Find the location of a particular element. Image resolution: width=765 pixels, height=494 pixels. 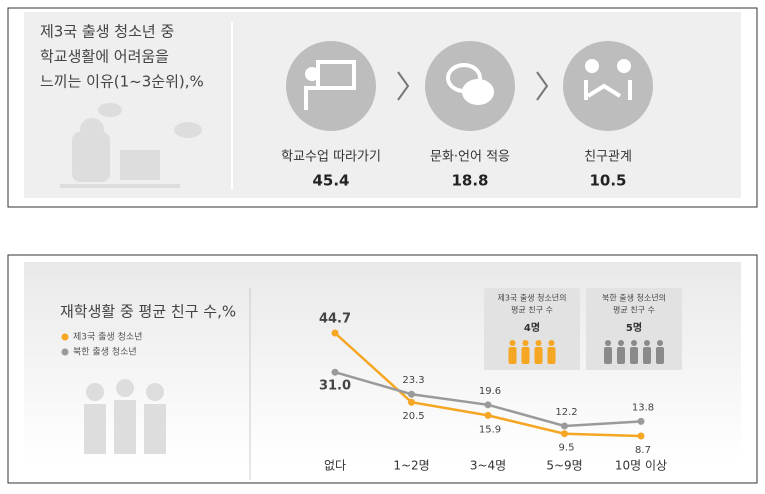

panel-title: 느끼는 이유(1~3순위),% is located at coordinates (122, 82).